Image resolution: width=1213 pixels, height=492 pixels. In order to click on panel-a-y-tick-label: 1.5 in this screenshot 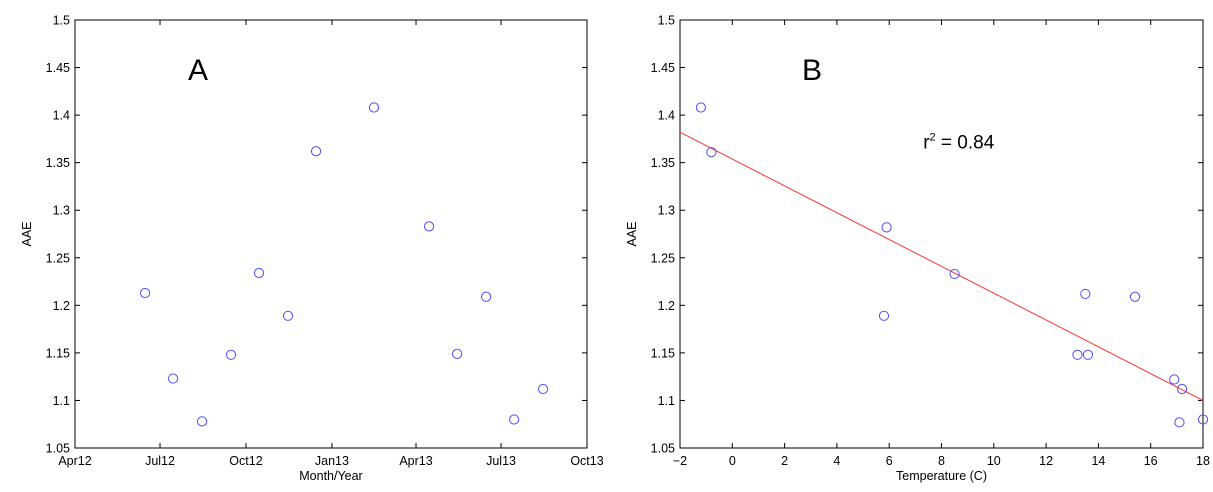, I will do `click(61, 21)`.